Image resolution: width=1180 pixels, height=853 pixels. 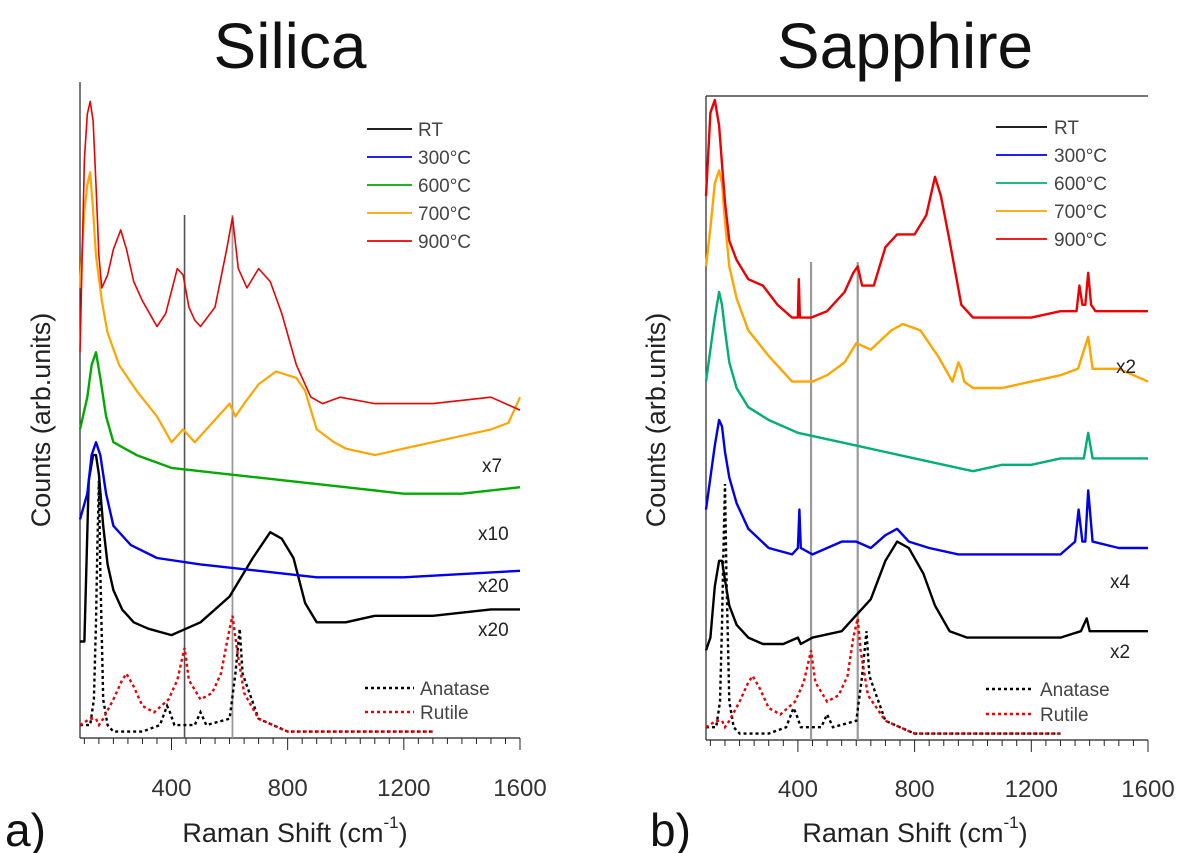 What do you see at coordinates (1123, 510) in the screenshot?
I see `scale-labels: x2 x4 x2` at bounding box center [1123, 510].